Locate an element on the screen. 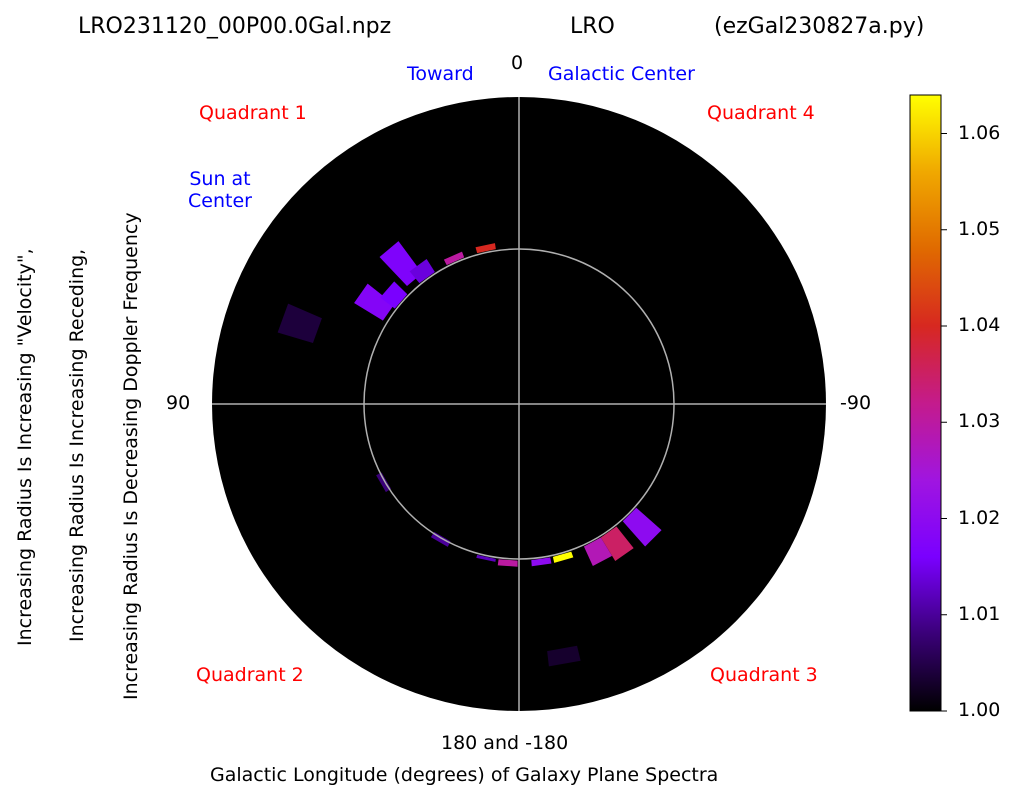 This screenshot has width=1024, height=804. angle-label-180: 180 and -180 is located at coordinates (505, 743).